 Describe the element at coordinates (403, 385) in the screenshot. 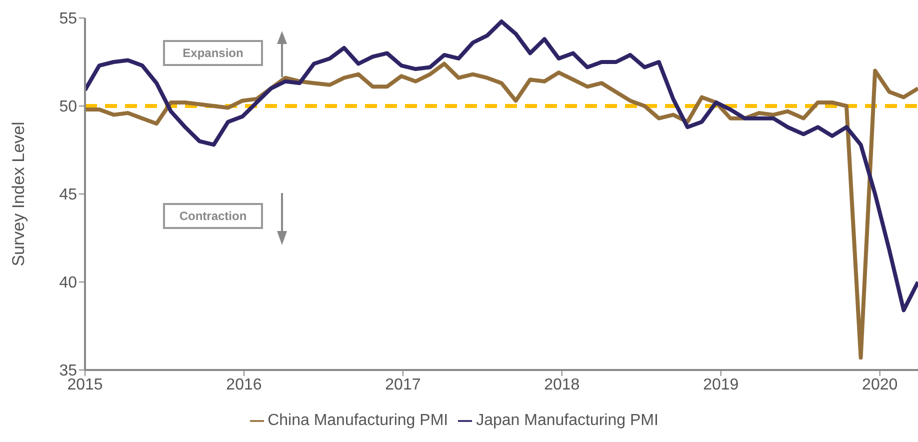

I see `x-tick-label: 2017` at that location.